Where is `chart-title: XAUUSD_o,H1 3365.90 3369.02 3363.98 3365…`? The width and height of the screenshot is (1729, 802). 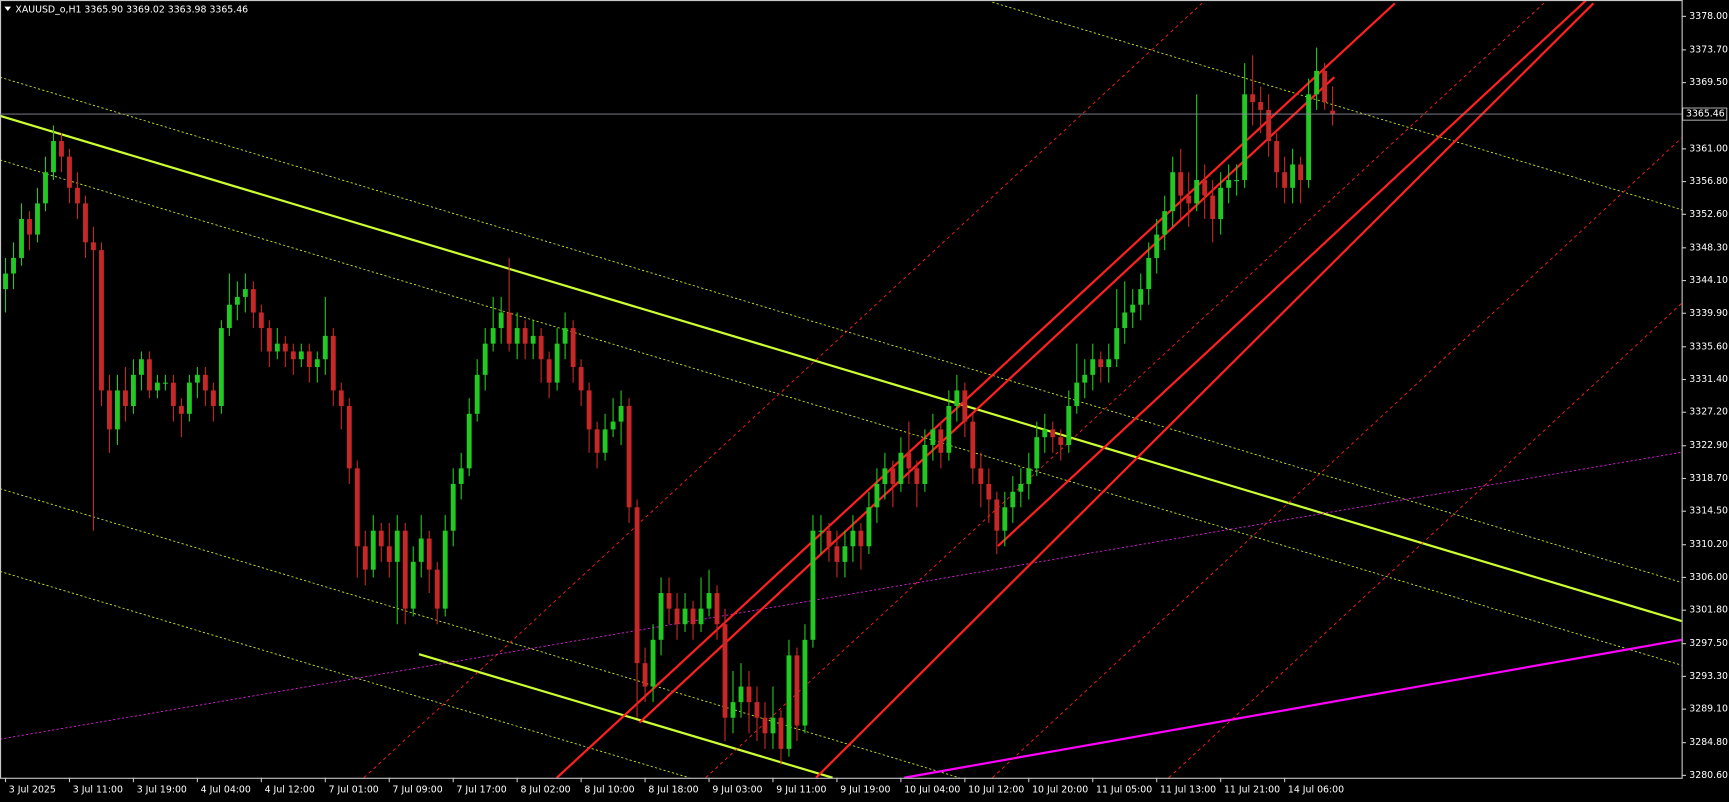
chart-title: XAUUSD_o,H1 3365.90 3369.02 3363.98 3365… is located at coordinates (131, 9).